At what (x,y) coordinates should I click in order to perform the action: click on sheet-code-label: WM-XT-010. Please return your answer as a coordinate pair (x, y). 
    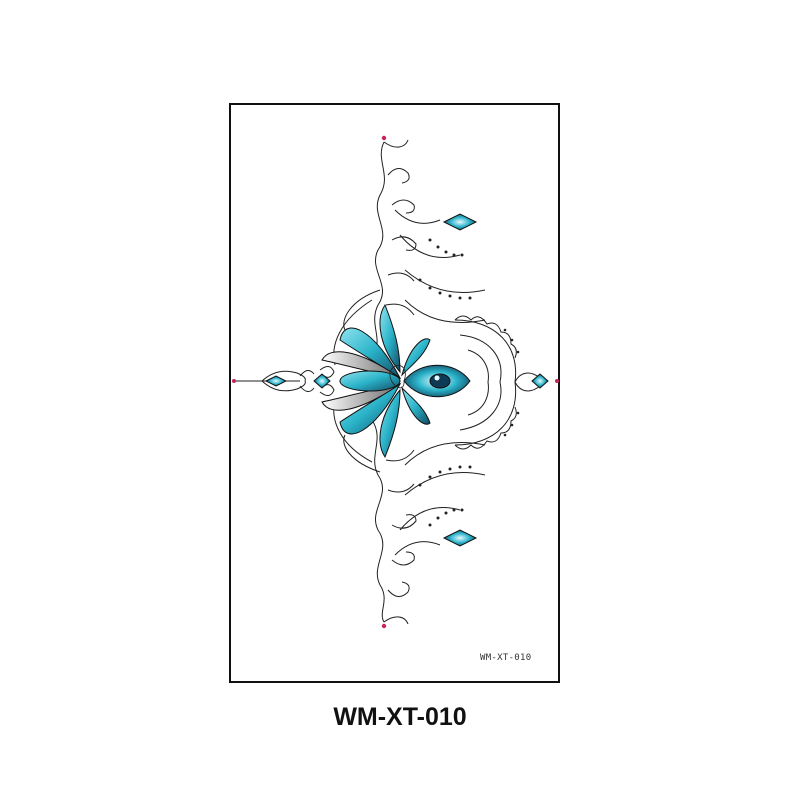
    Looking at the image, I should click on (506, 658).